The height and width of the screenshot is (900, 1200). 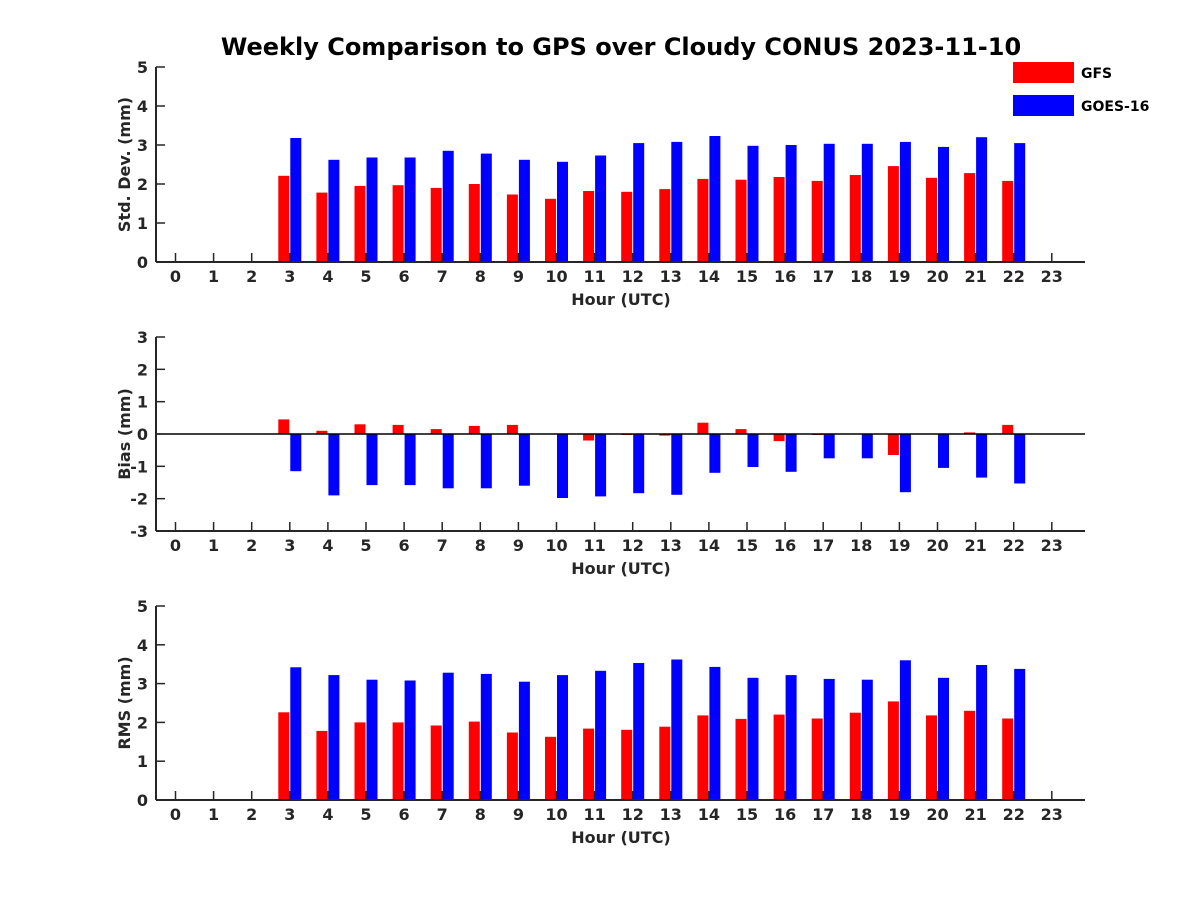 What do you see at coordinates (861, 545) in the screenshot?
I see `x-tick-label-18: 18` at bounding box center [861, 545].